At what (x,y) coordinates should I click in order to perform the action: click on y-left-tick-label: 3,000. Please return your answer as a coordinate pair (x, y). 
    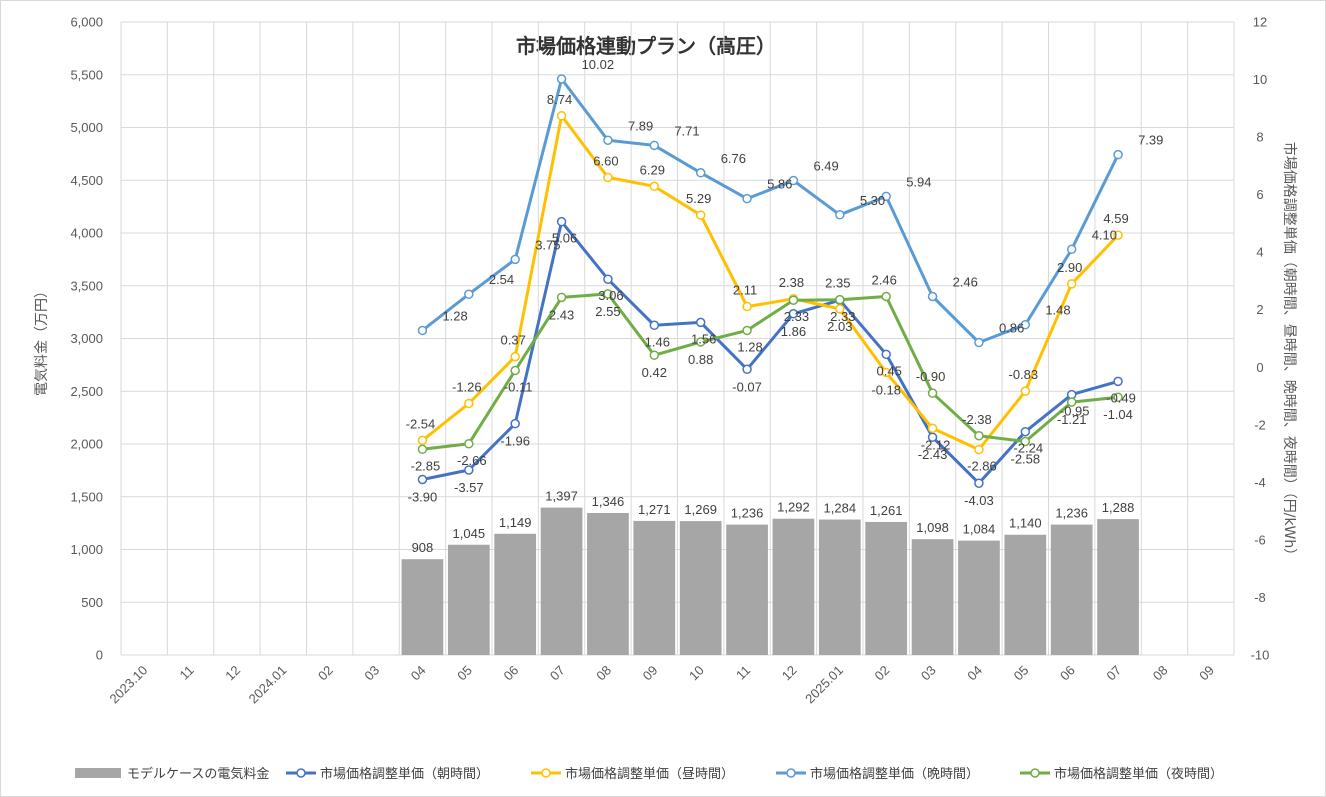
    Looking at the image, I should click on (86, 338).